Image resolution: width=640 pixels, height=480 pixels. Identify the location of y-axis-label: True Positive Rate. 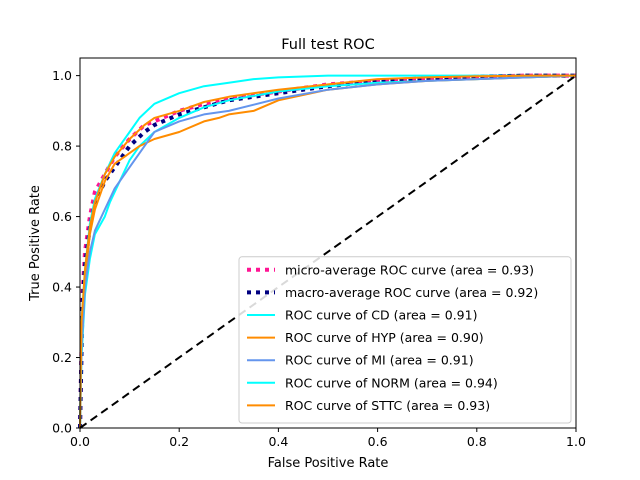
(35, 243).